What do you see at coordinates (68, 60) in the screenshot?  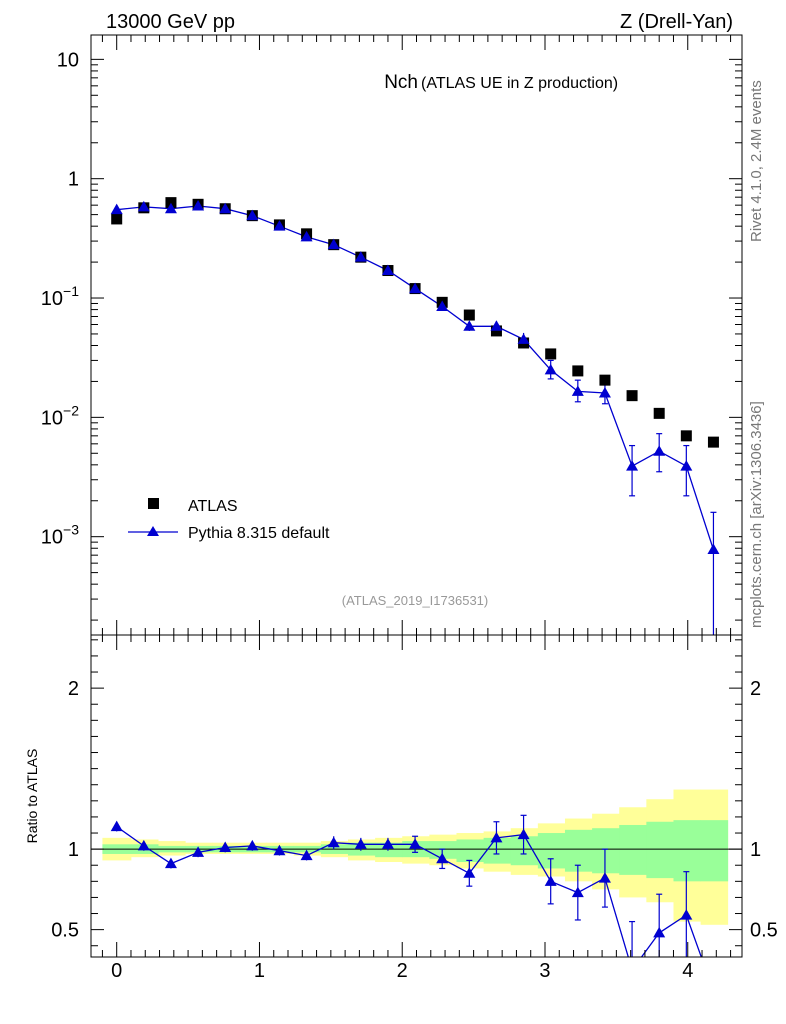 I see `y-tick-label: 10` at bounding box center [68, 60].